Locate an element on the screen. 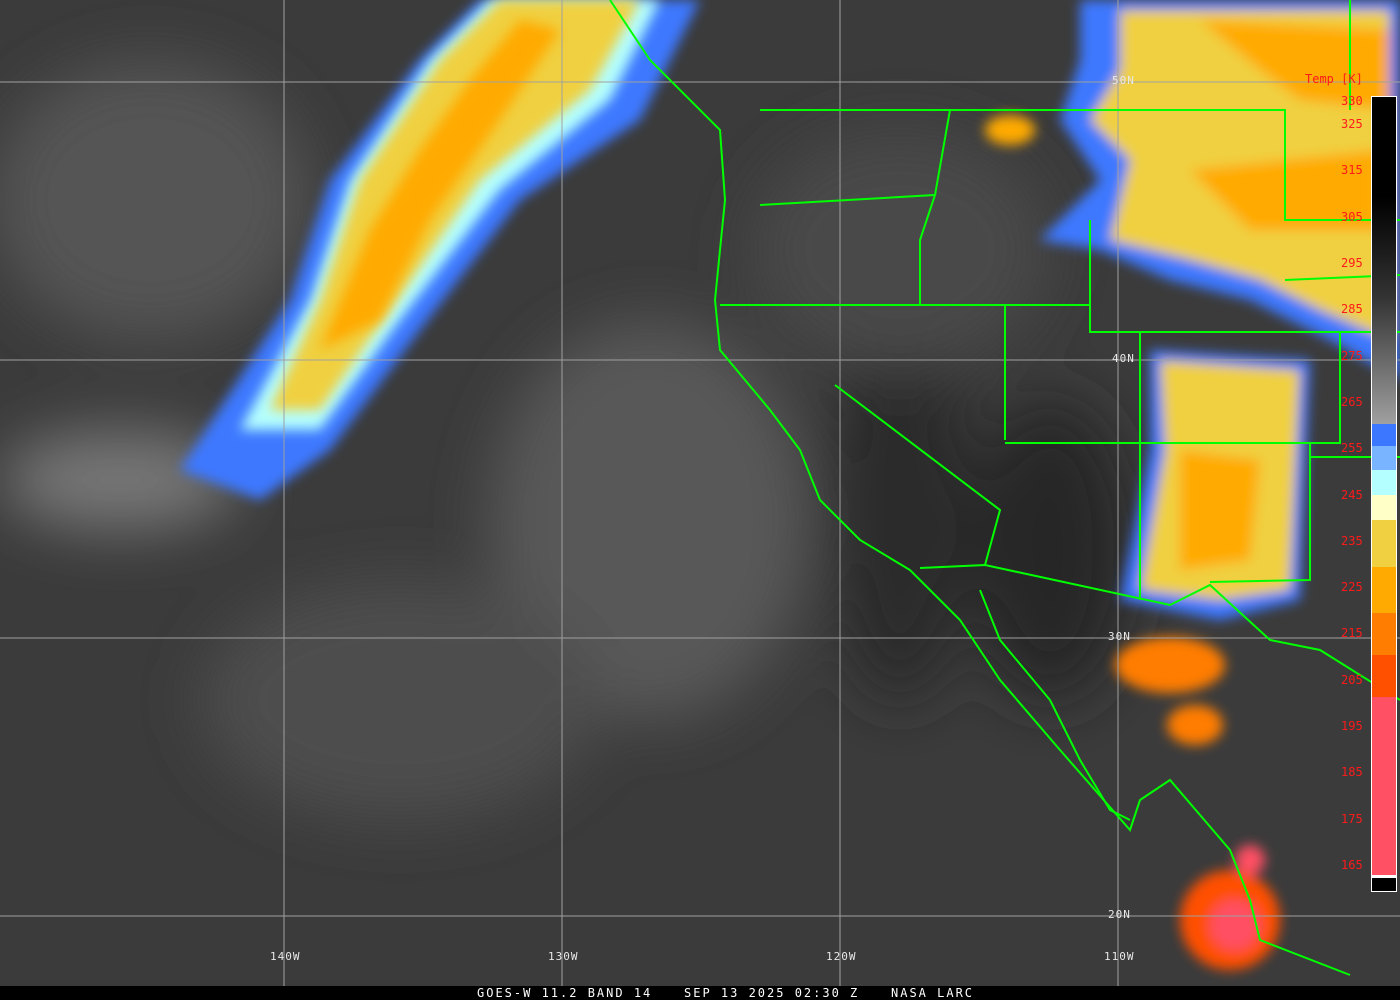 Image resolution: width=1400 pixels, height=1000 pixels. colorbar-tick-label: 235 is located at coordinates (1352, 540).